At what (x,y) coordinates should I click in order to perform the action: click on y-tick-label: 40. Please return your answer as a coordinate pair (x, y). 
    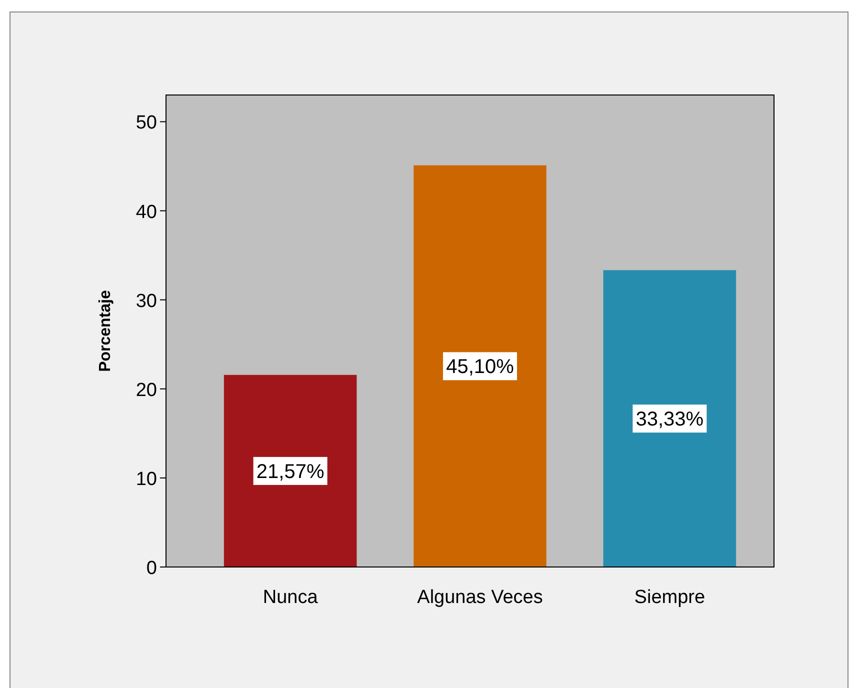
    Looking at the image, I should click on (146, 212).